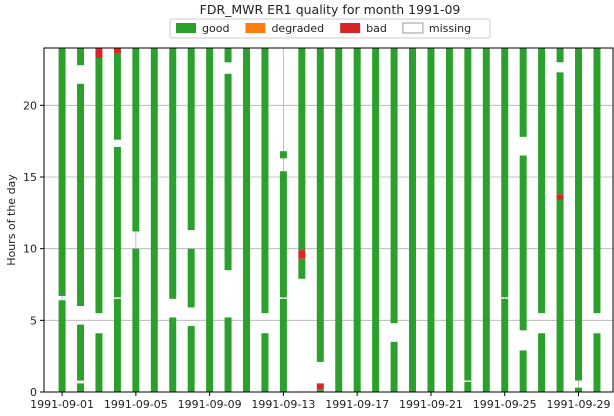 This screenshot has height=416, width=614. Describe the element at coordinates (330, 9) in the screenshot. I see `chart-title: FDR_MWR ER1 quality for month 1991-09` at that location.